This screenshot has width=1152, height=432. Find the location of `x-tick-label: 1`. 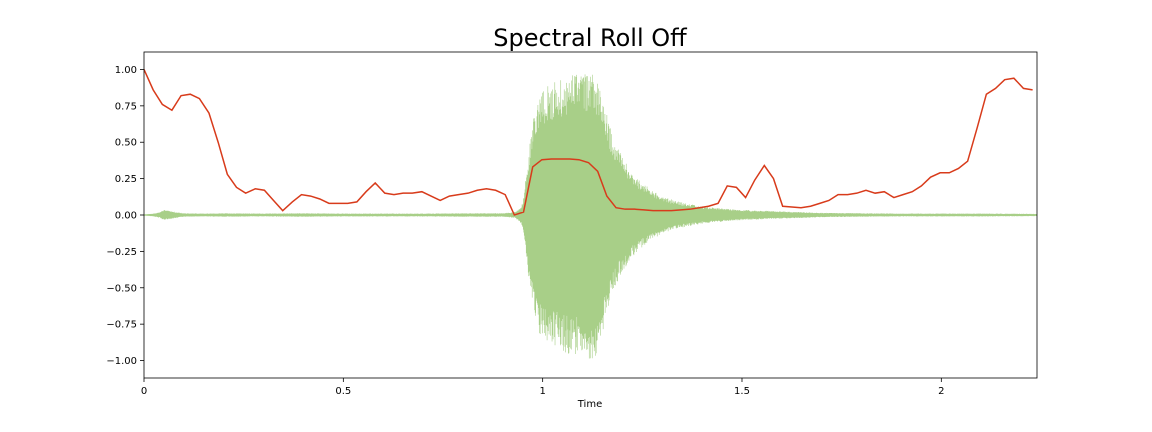

x-tick-label: 1 is located at coordinates (542, 391).